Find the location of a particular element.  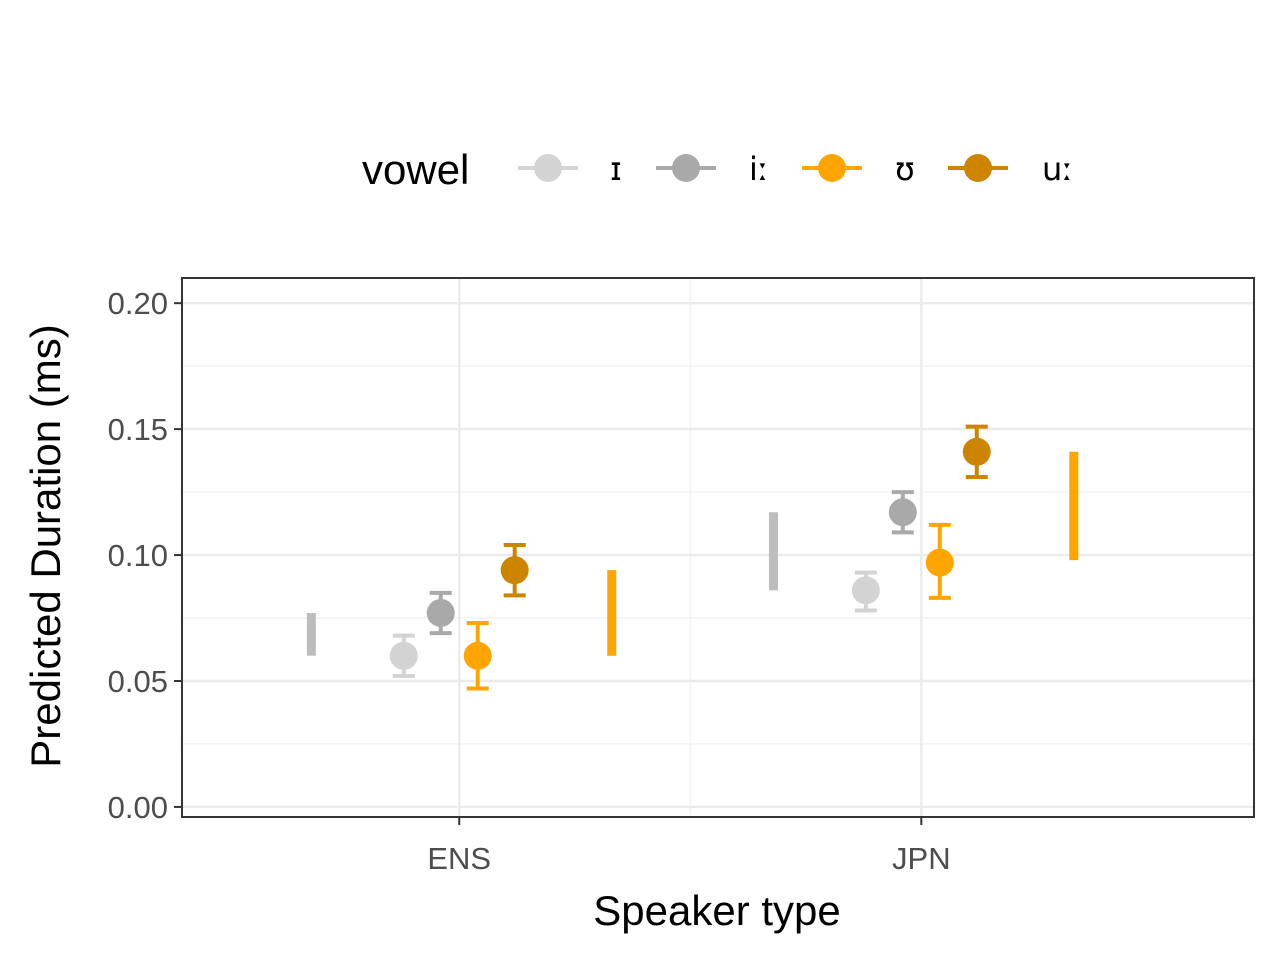

x-tick-label: ENS is located at coordinates (459, 858).